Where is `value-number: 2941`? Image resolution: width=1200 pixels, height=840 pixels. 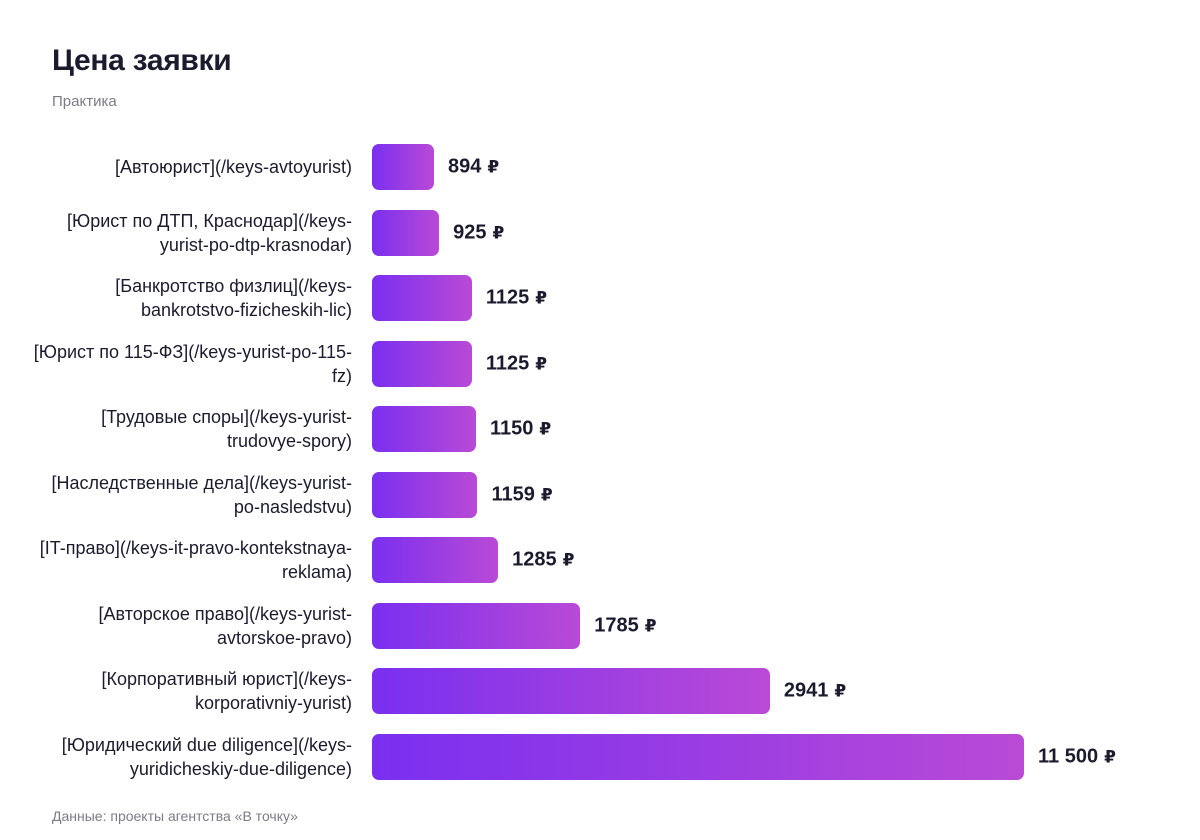
value-number: 2941 is located at coordinates (806, 690).